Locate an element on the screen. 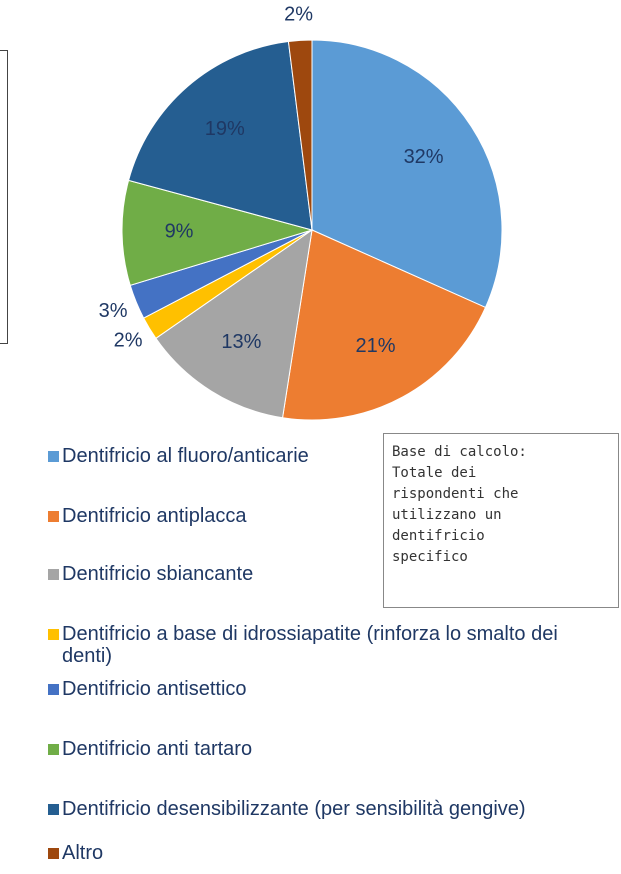 Image resolution: width=621 pixels, height=874 pixels. legend-item: Altro is located at coordinates (315, 853).